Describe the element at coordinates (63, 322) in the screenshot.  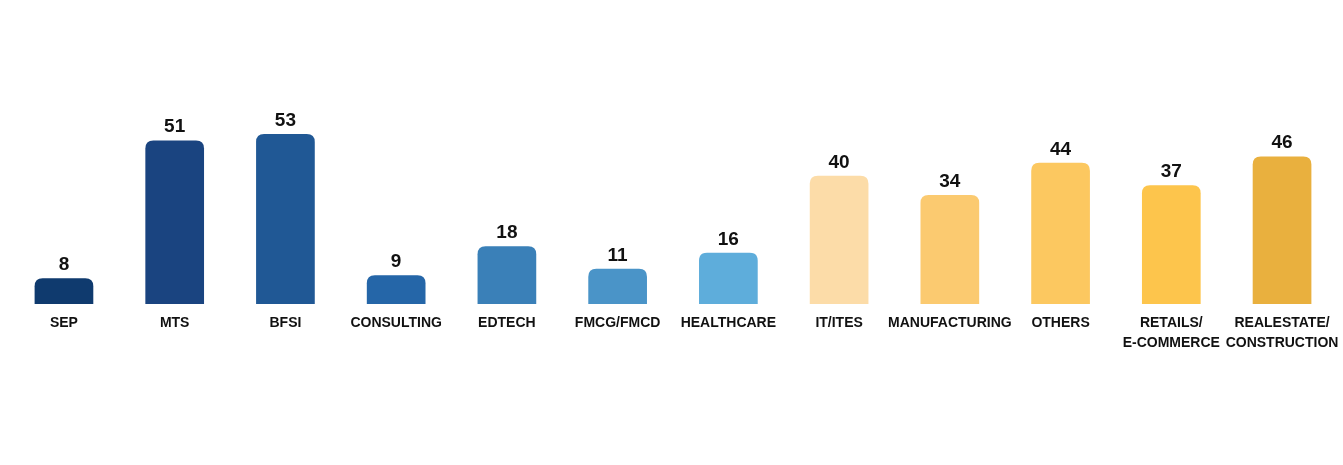
I see `x-tick-label: SEP` at that location.